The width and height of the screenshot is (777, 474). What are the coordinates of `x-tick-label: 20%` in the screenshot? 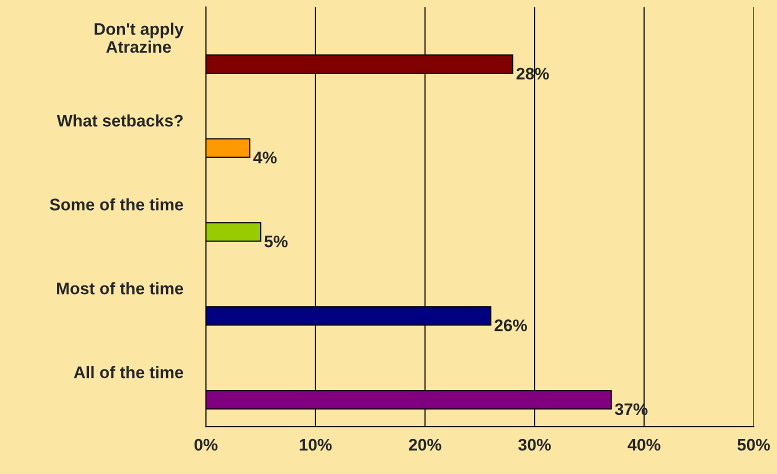 It's located at (425, 444).